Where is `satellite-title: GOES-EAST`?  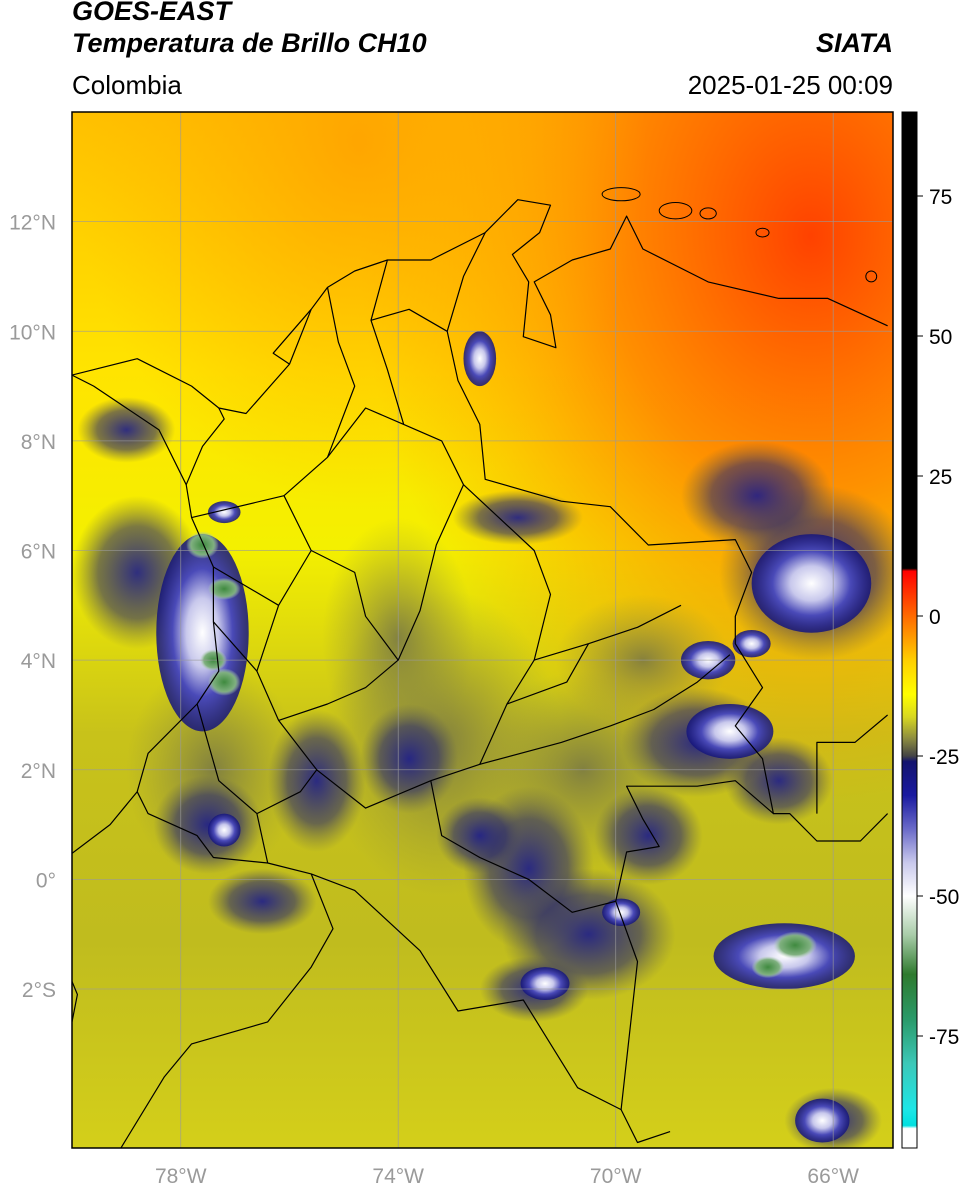
satellite-title: GOES-EAST is located at coordinates (152, 13).